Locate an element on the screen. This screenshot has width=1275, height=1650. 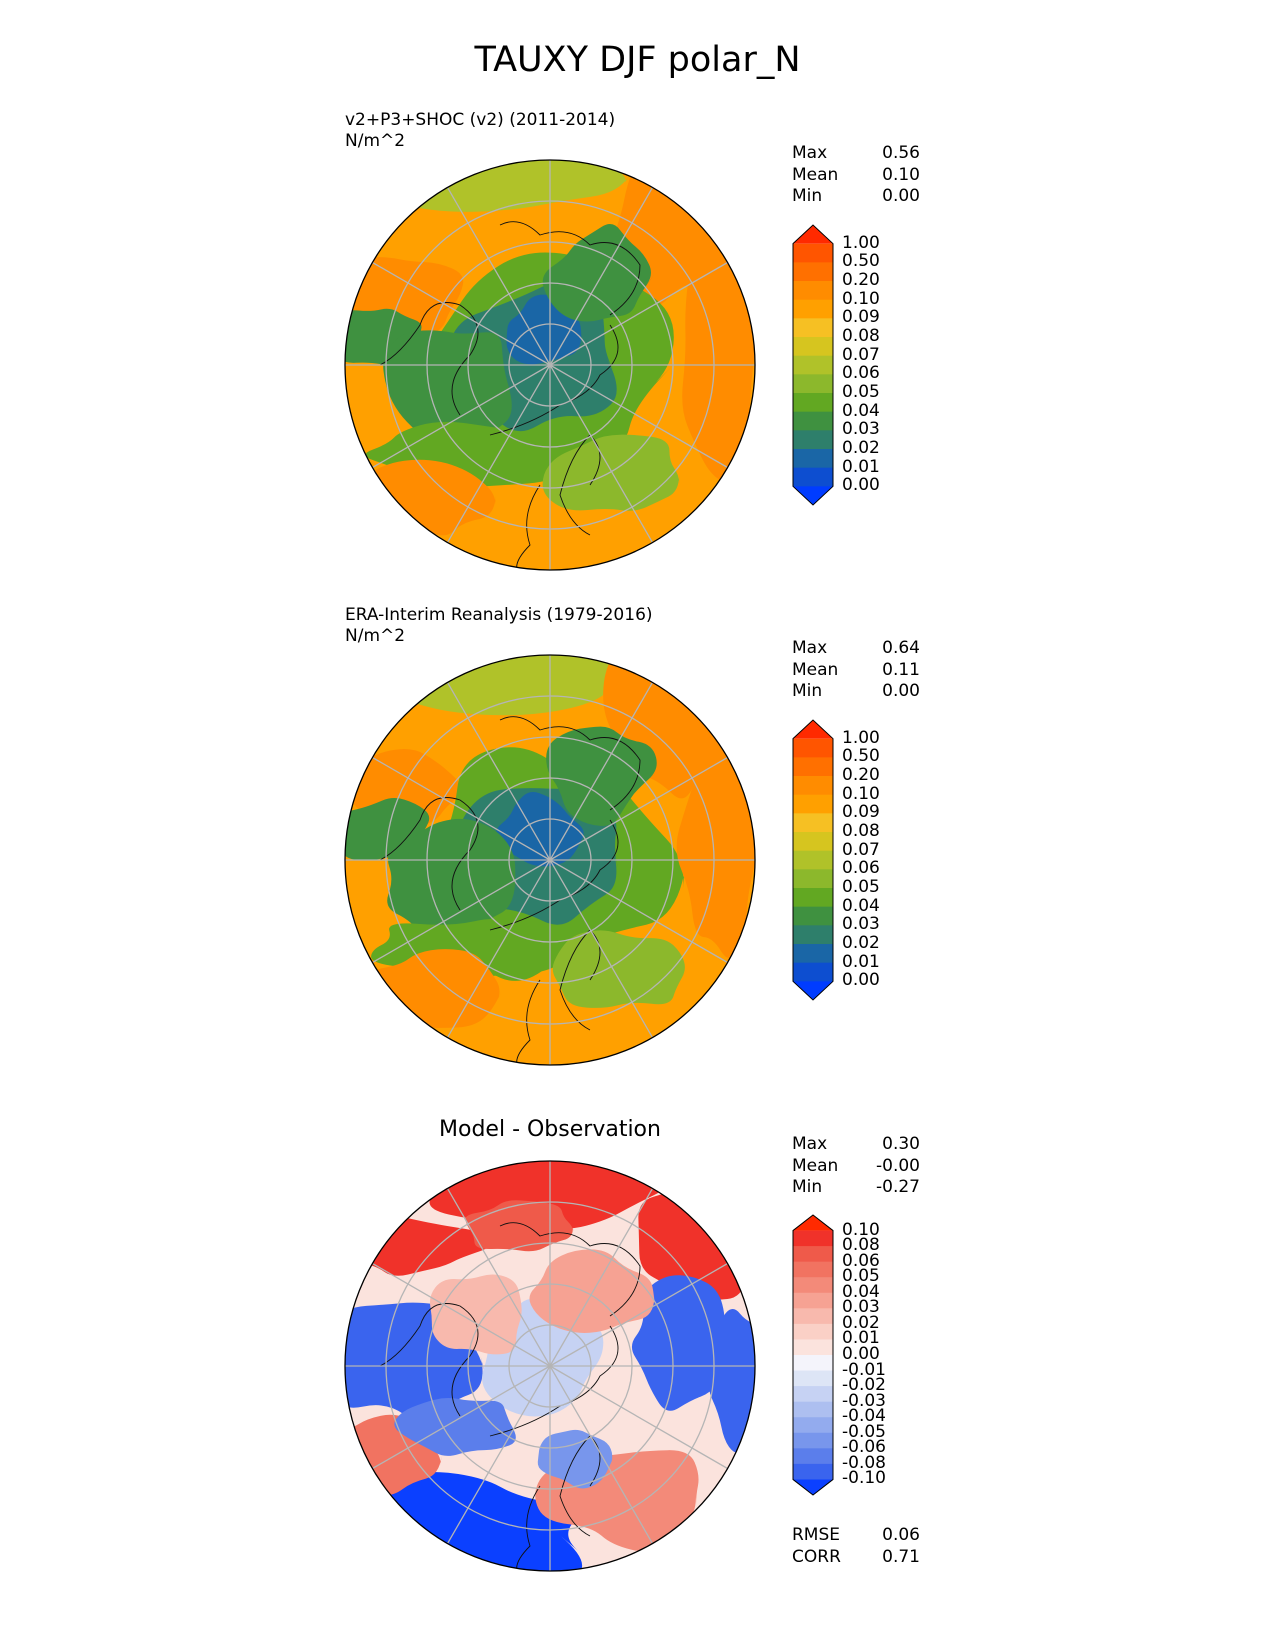
colorbar-outline is located at coordinates (813, 365).